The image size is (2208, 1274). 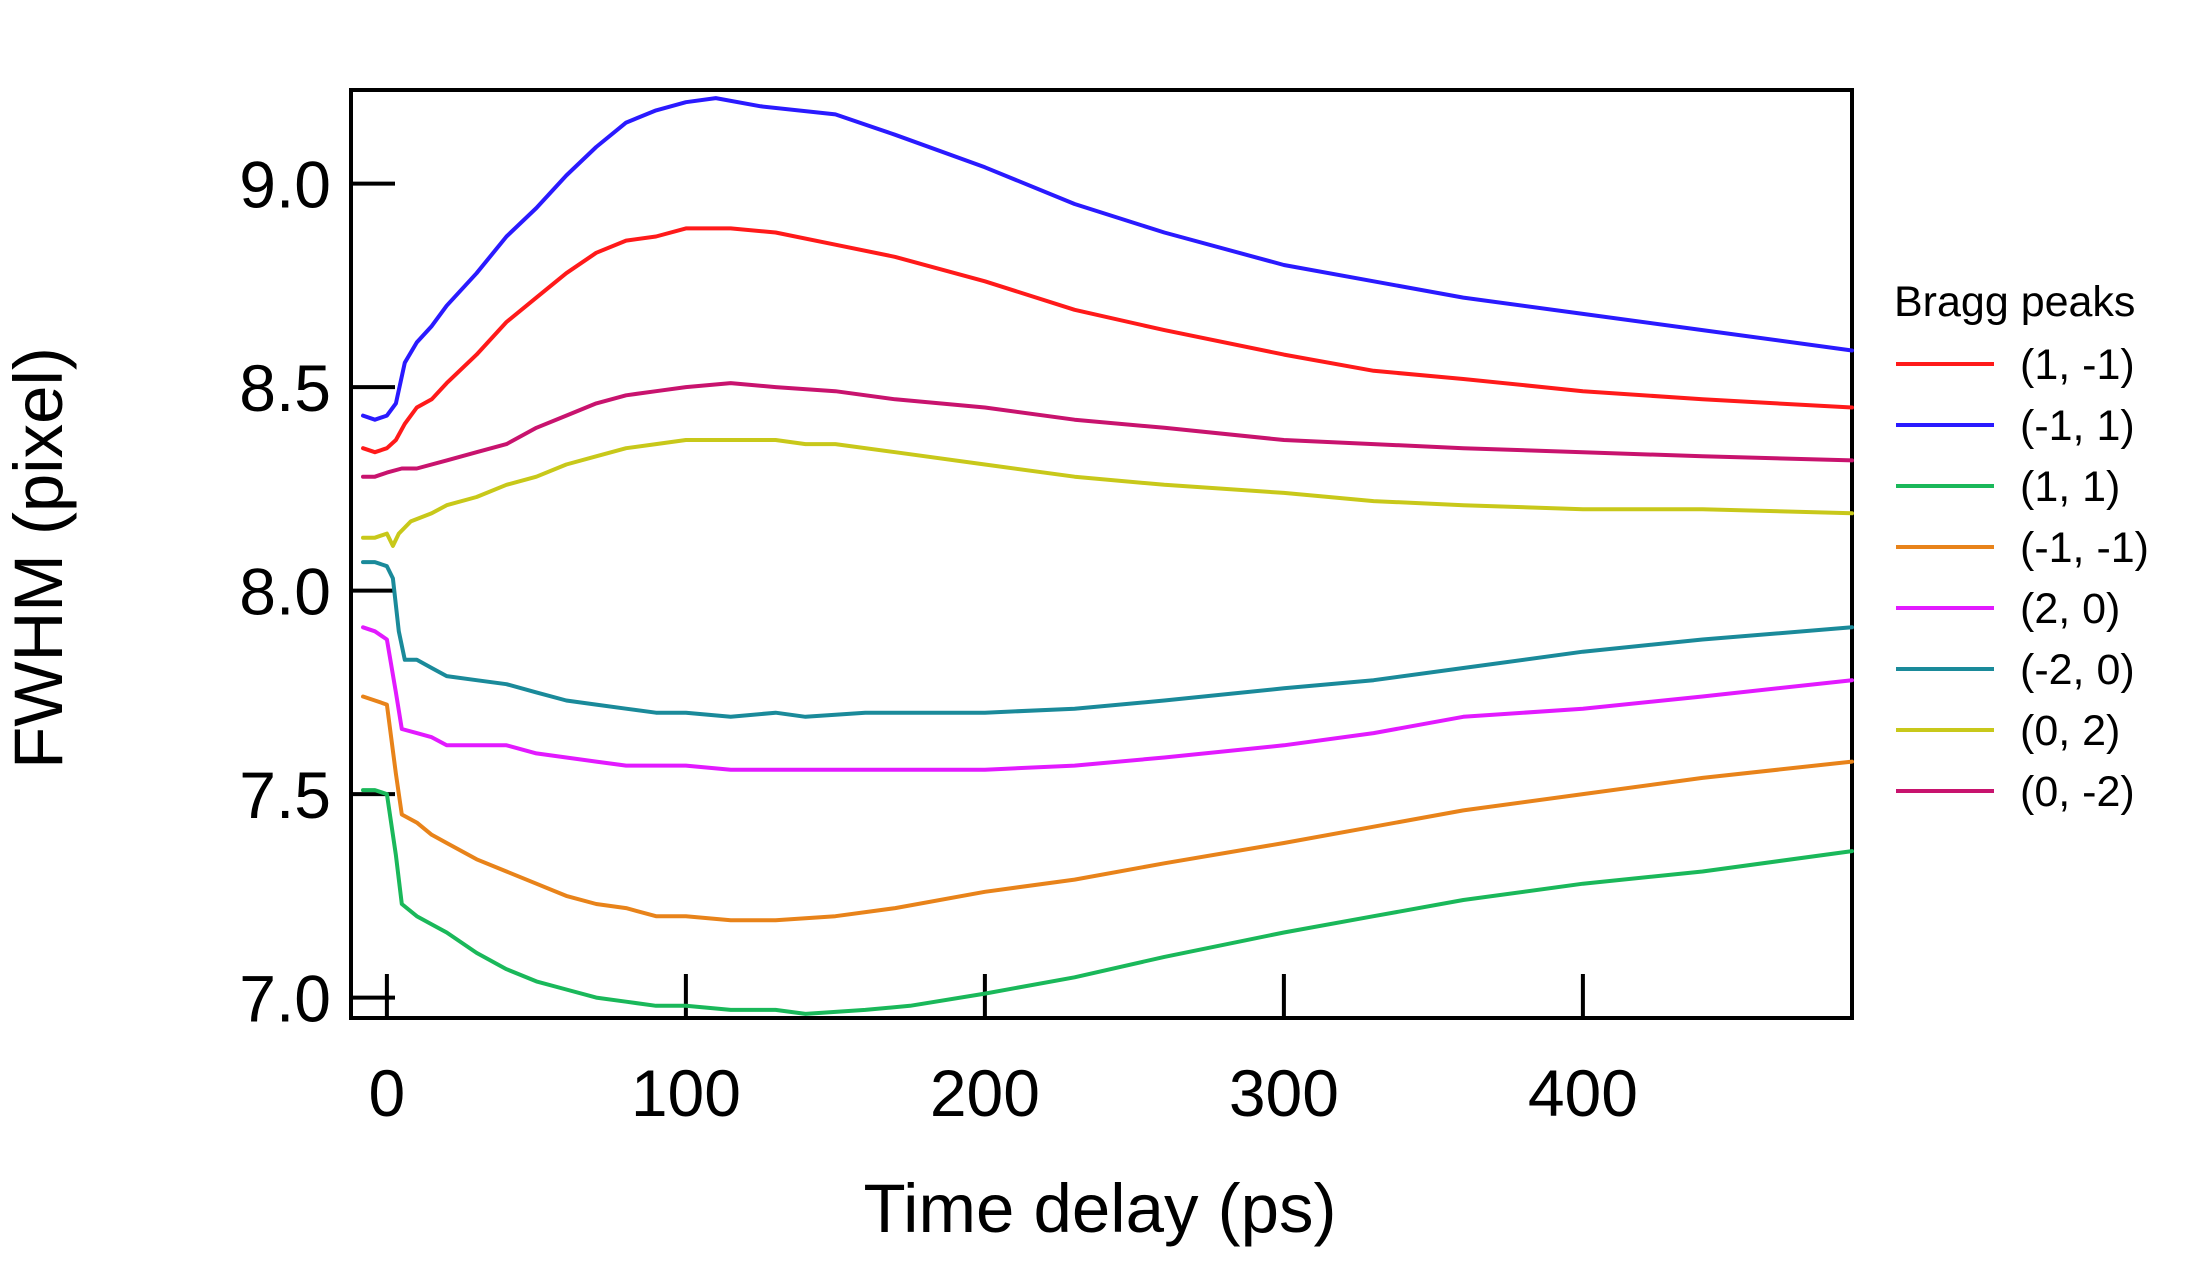 I want to click on legend-title: Bragg peaks, so click(x=2014, y=302).